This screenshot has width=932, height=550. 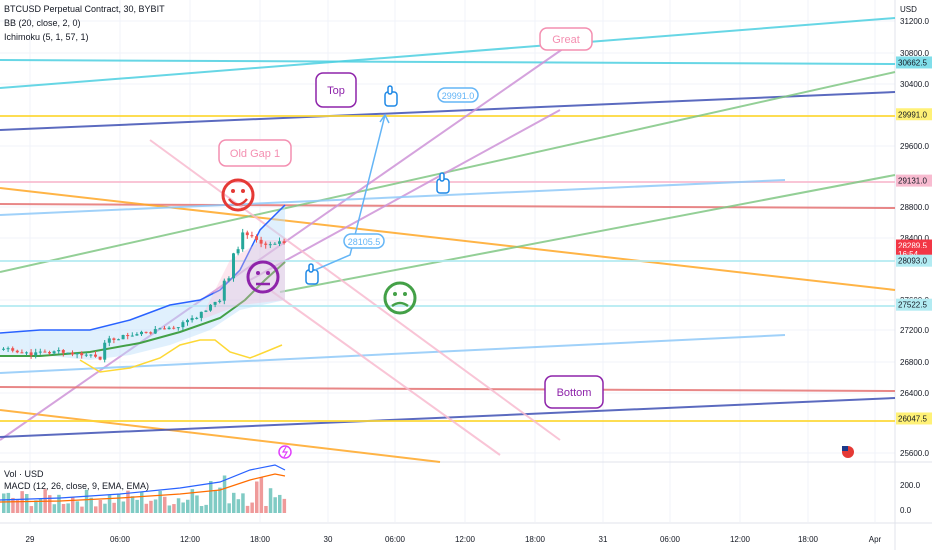 I want to click on svg-text: 29991.0, so click(x=458, y=96).